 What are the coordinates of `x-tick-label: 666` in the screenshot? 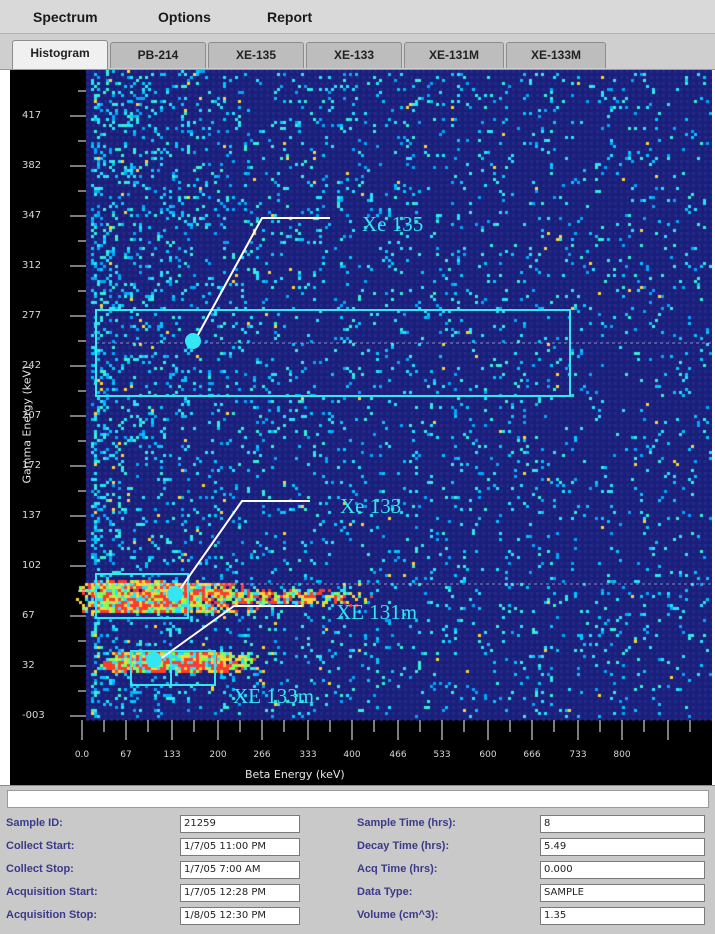 It's located at (532, 755).